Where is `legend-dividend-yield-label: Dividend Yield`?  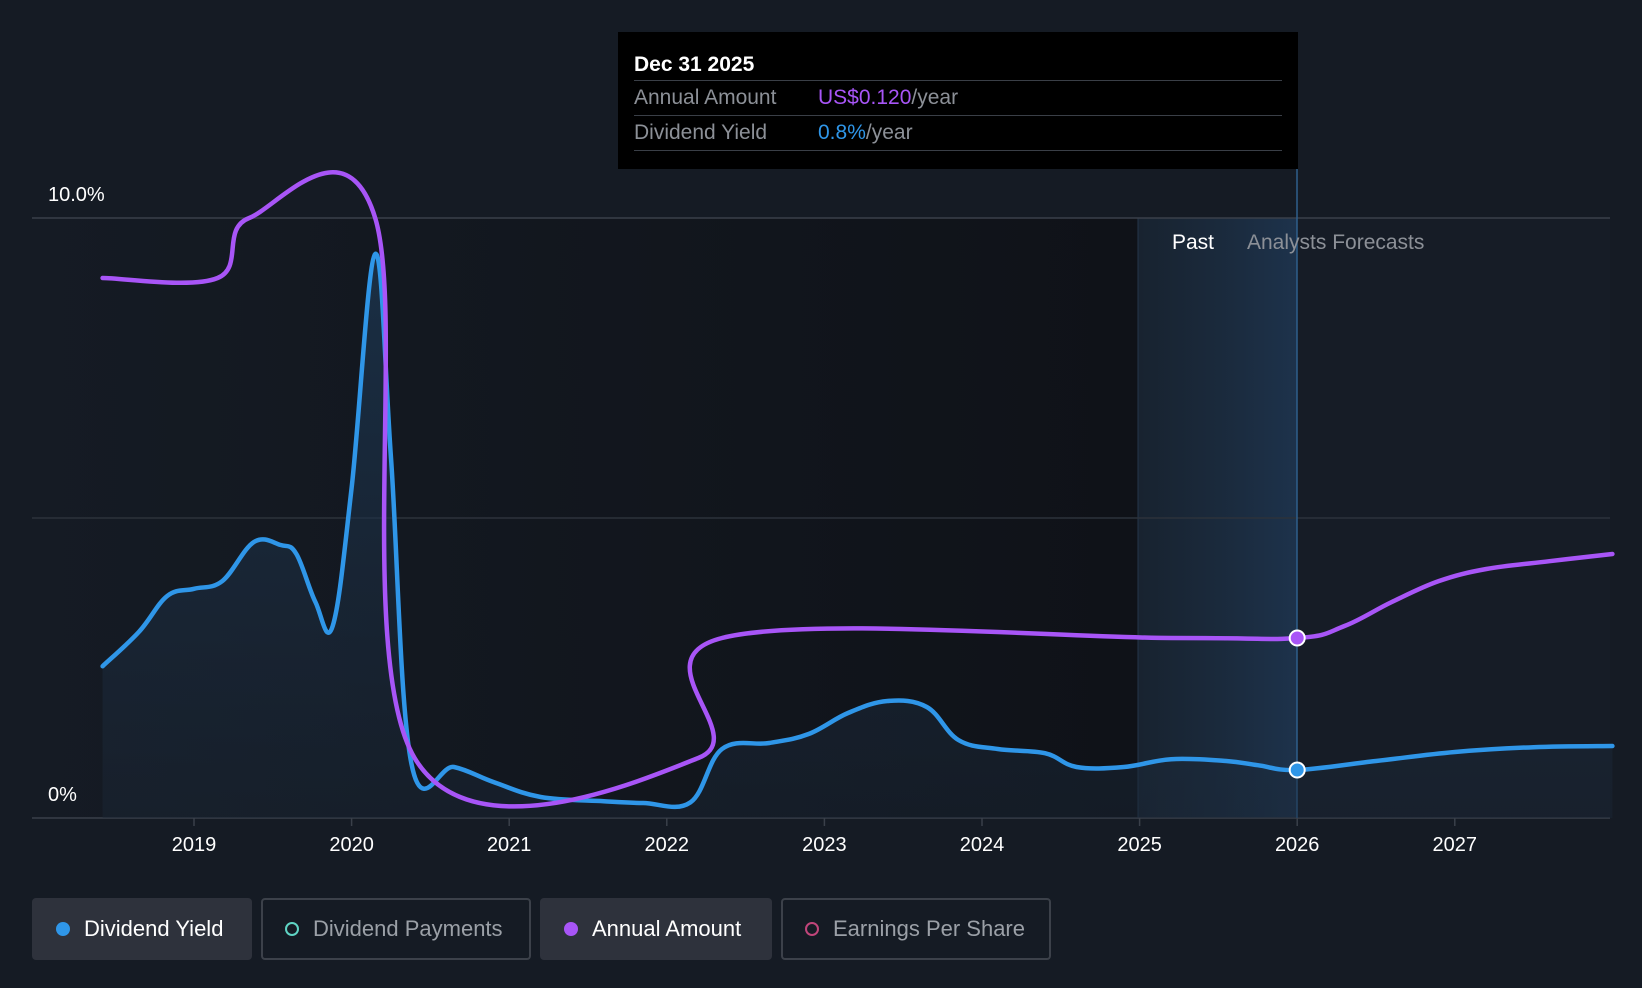
legend-dividend-yield-label: Dividend Yield is located at coordinates (154, 928).